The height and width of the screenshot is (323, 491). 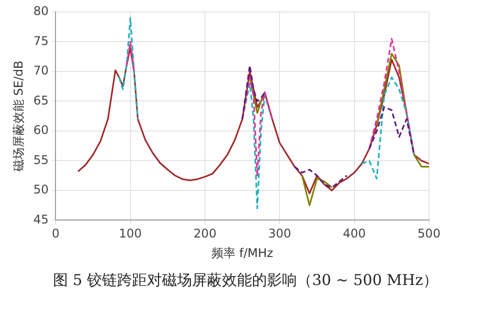 What do you see at coordinates (41, 219) in the screenshot?
I see `y-tick-label: 45` at bounding box center [41, 219].